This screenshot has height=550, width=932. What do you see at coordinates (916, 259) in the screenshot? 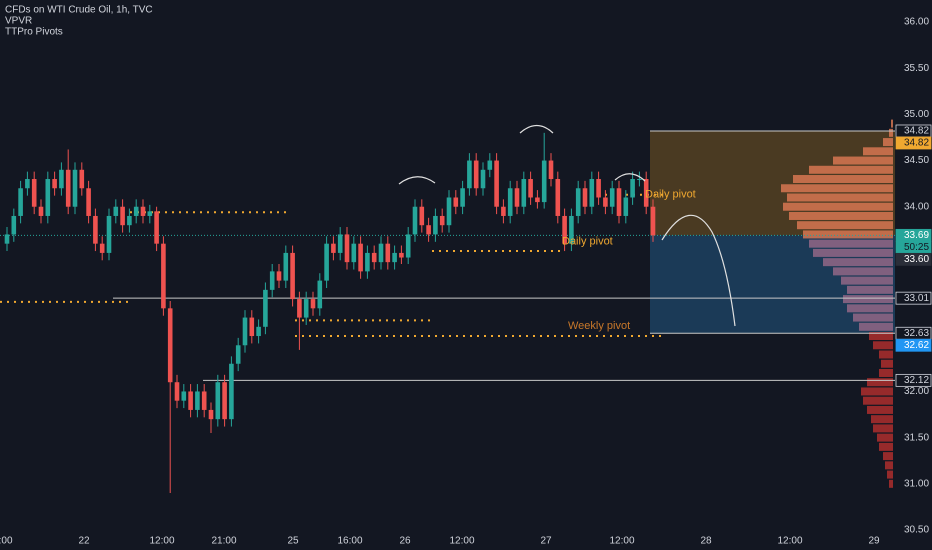
I see `price-label: 33.60` at bounding box center [916, 259].